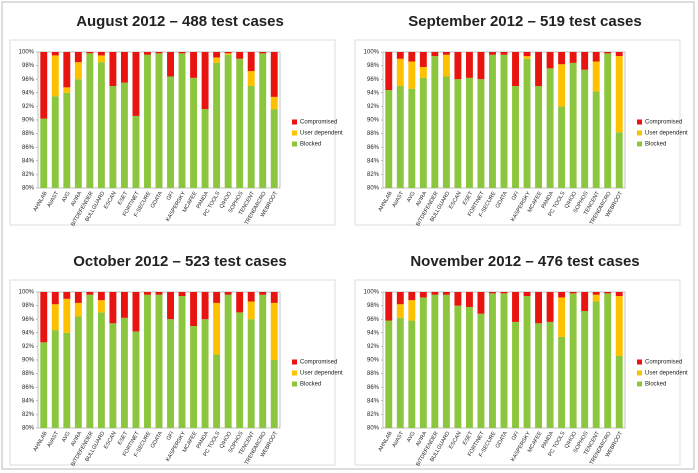 Image resolution: width=698 pixels, height=473 pixels. What do you see at coordinates (373, 333) in the screenshot?
I see `y-tick-label: 94%` at bounding box center [373, 333].